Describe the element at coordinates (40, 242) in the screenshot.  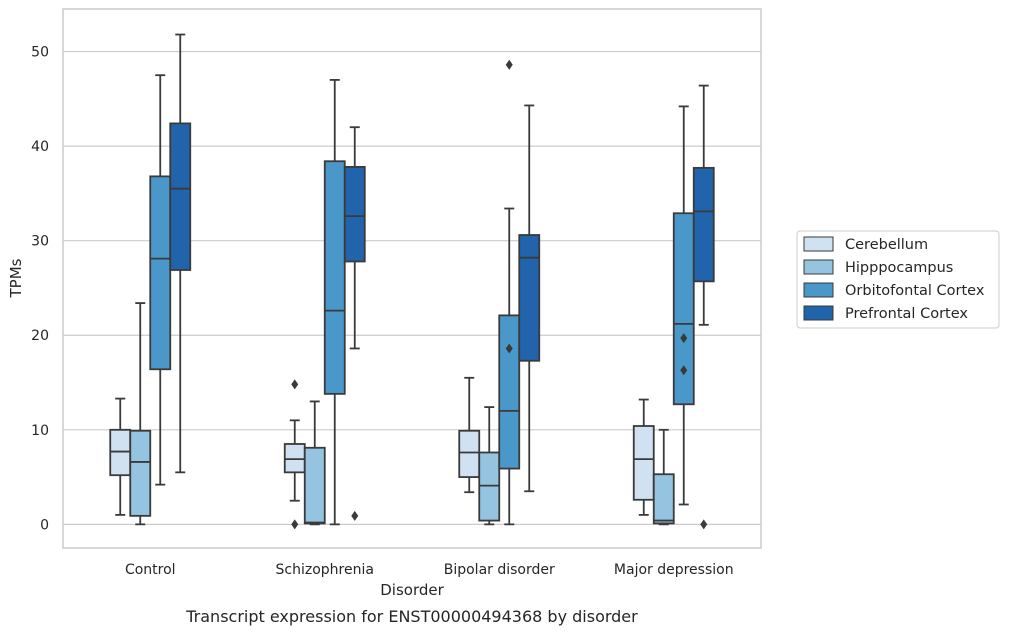
I see `y-tick-label: 30` at that location.